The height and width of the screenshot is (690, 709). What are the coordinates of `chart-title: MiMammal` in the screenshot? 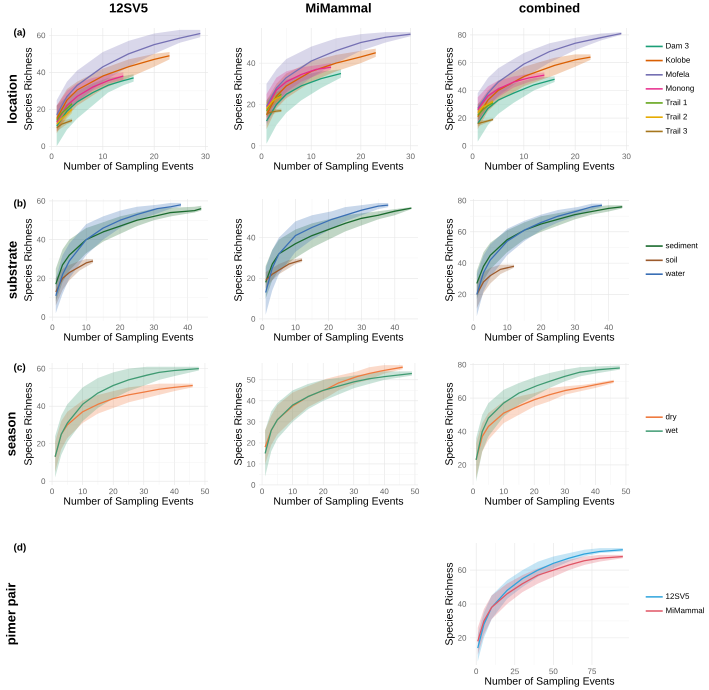 It's located at (338, 7).